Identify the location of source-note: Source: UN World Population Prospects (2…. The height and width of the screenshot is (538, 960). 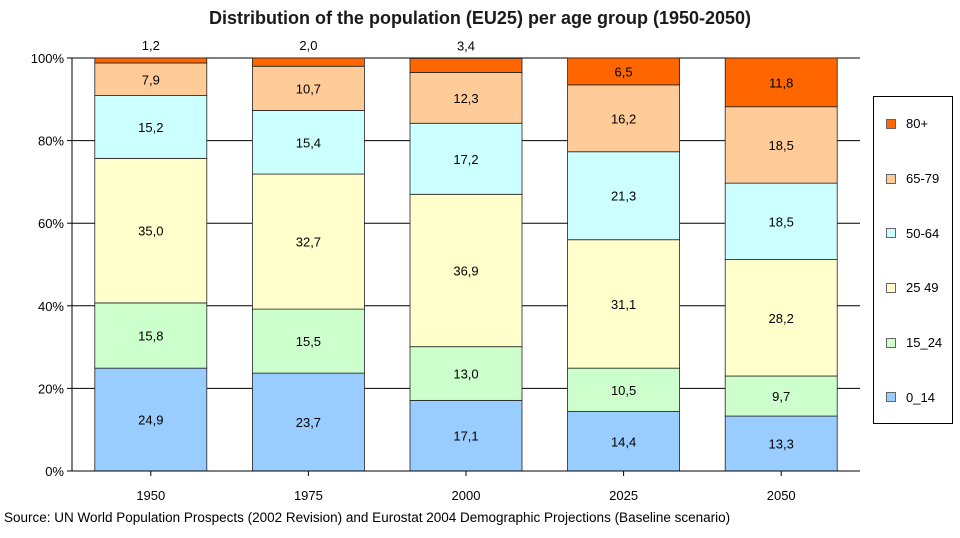
(367, 517).